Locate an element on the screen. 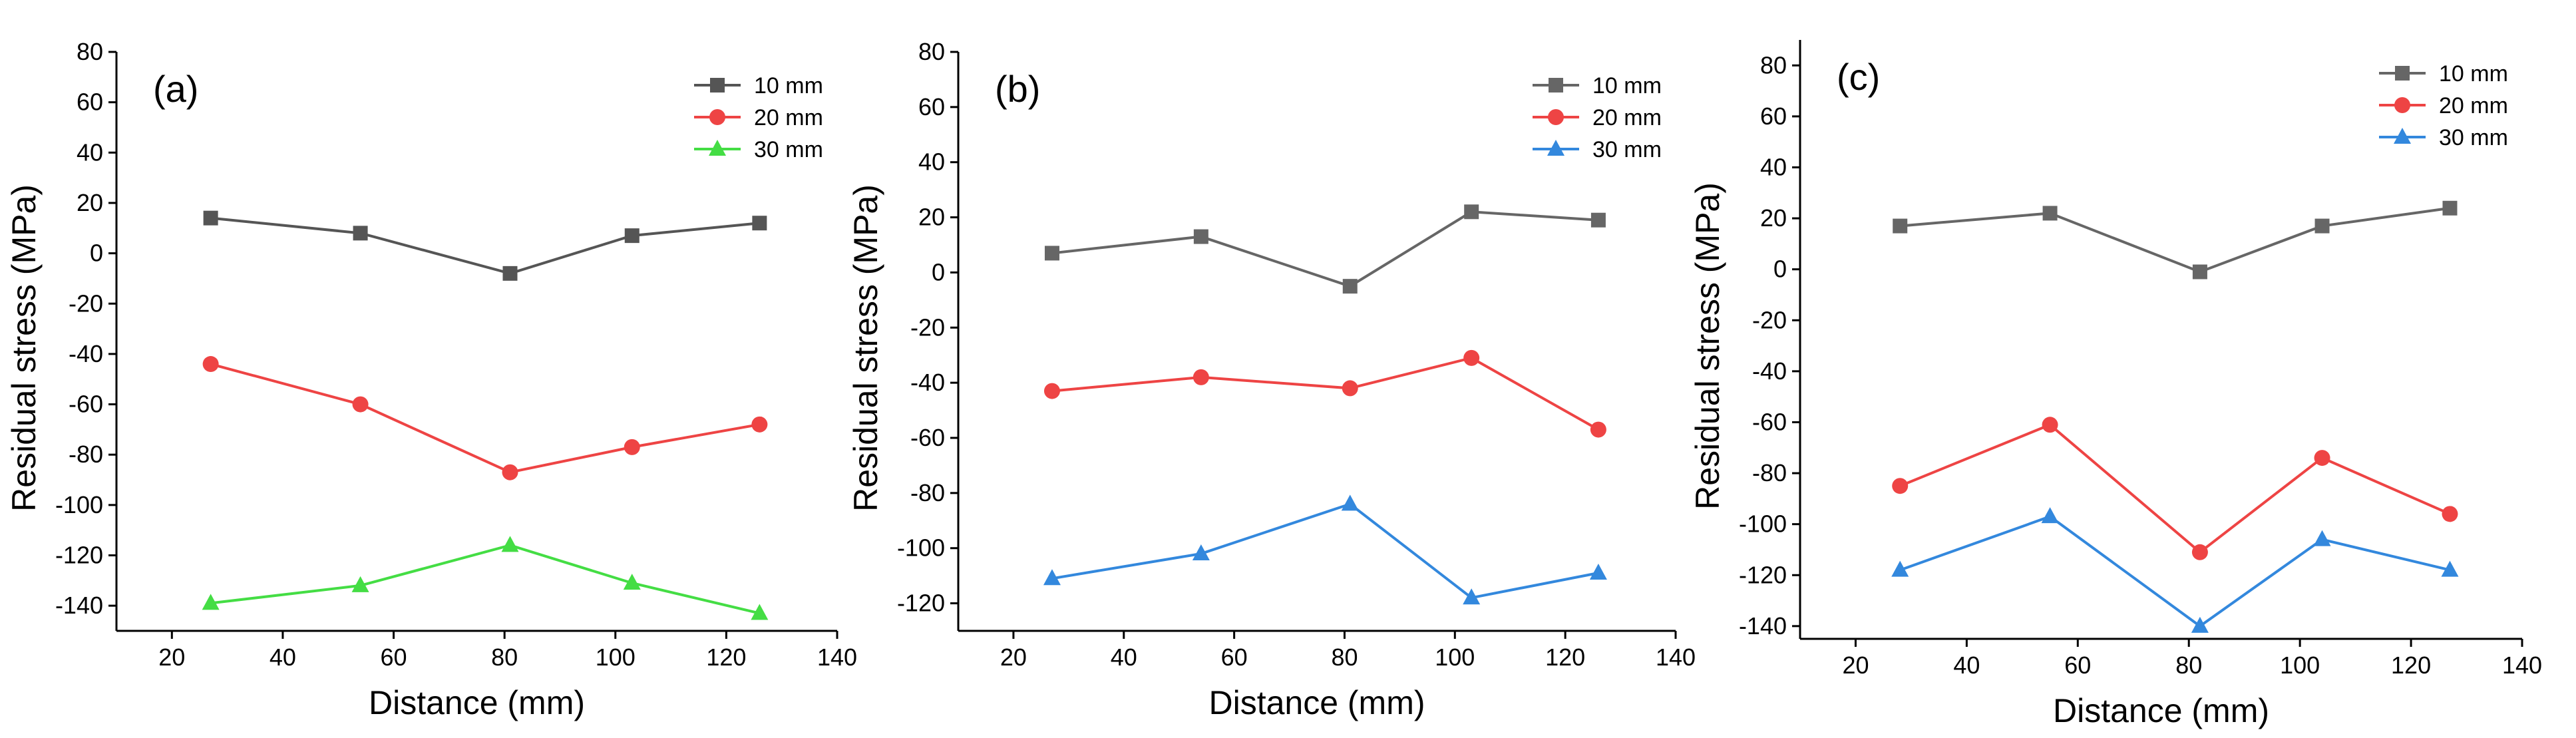 This screenshot has height=738, width=2576. y-tick-label: 60 is located at coordinates (931, 106).